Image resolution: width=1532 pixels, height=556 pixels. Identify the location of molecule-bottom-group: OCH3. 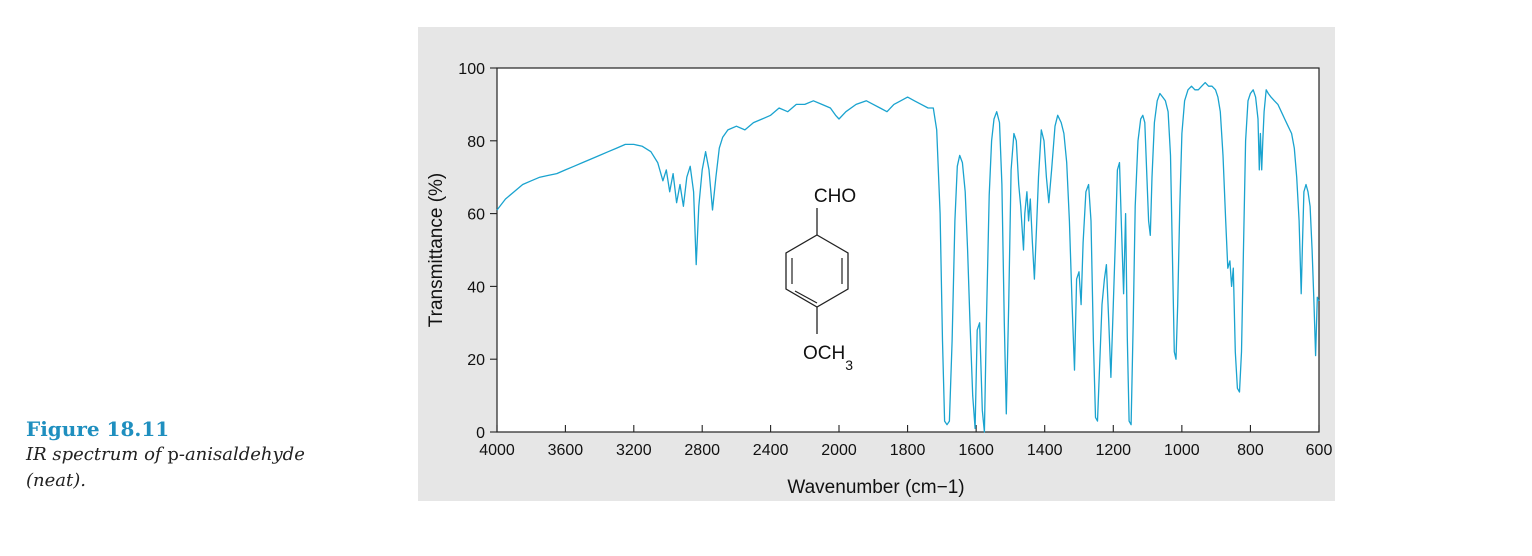
(828, 358).